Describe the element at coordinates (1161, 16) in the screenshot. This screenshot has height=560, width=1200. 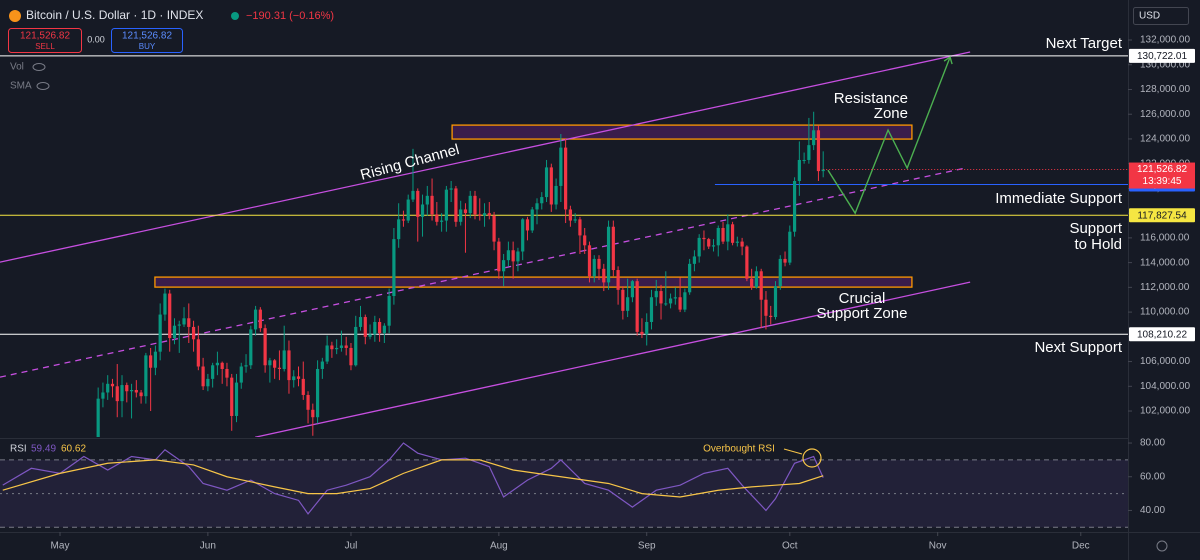
I see `currency-select` at that location.